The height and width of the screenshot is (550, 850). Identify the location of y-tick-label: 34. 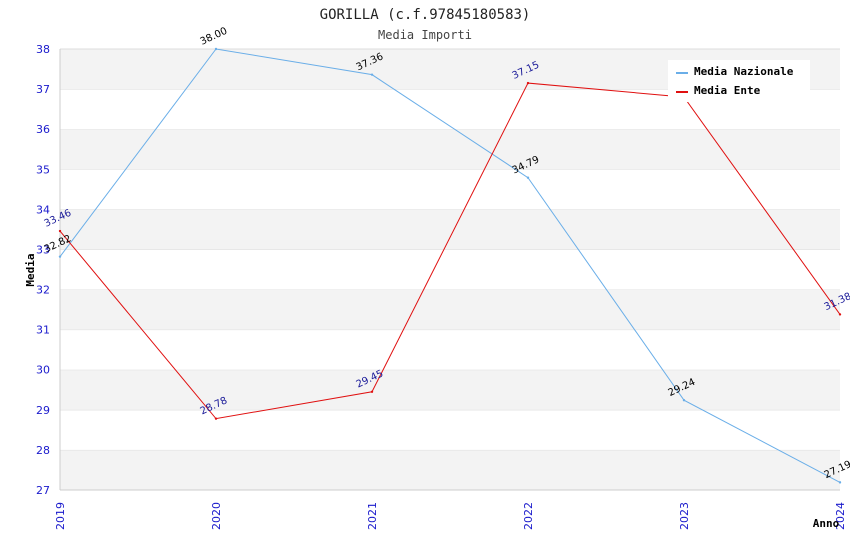
(43, 209).